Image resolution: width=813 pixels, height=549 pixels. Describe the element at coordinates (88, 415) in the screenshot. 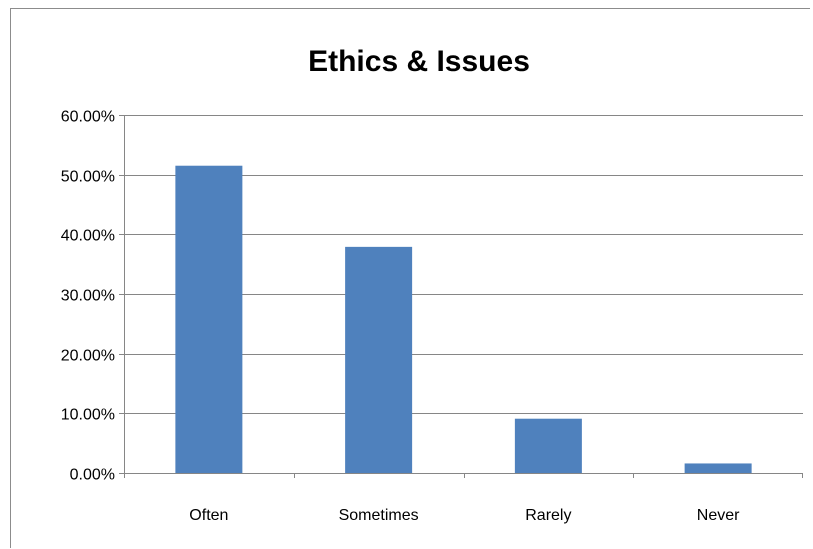

I see `y-tick-label-1: 10.00%` at that location.